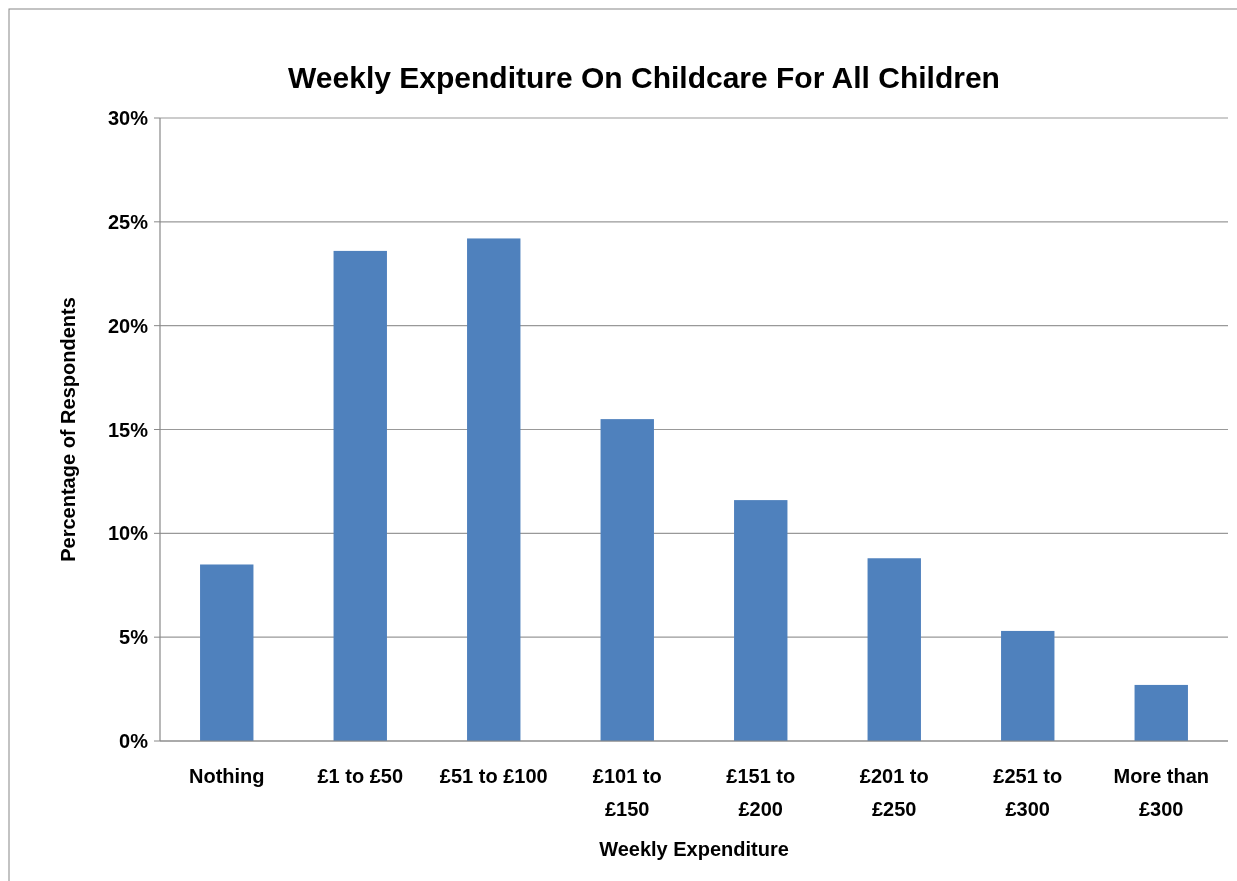 The height and width of the screenshot is (881, 1237). Describe the element at coordinates (128, 221) in the screenshot. I see `y-tick-label: 25%` at that location.